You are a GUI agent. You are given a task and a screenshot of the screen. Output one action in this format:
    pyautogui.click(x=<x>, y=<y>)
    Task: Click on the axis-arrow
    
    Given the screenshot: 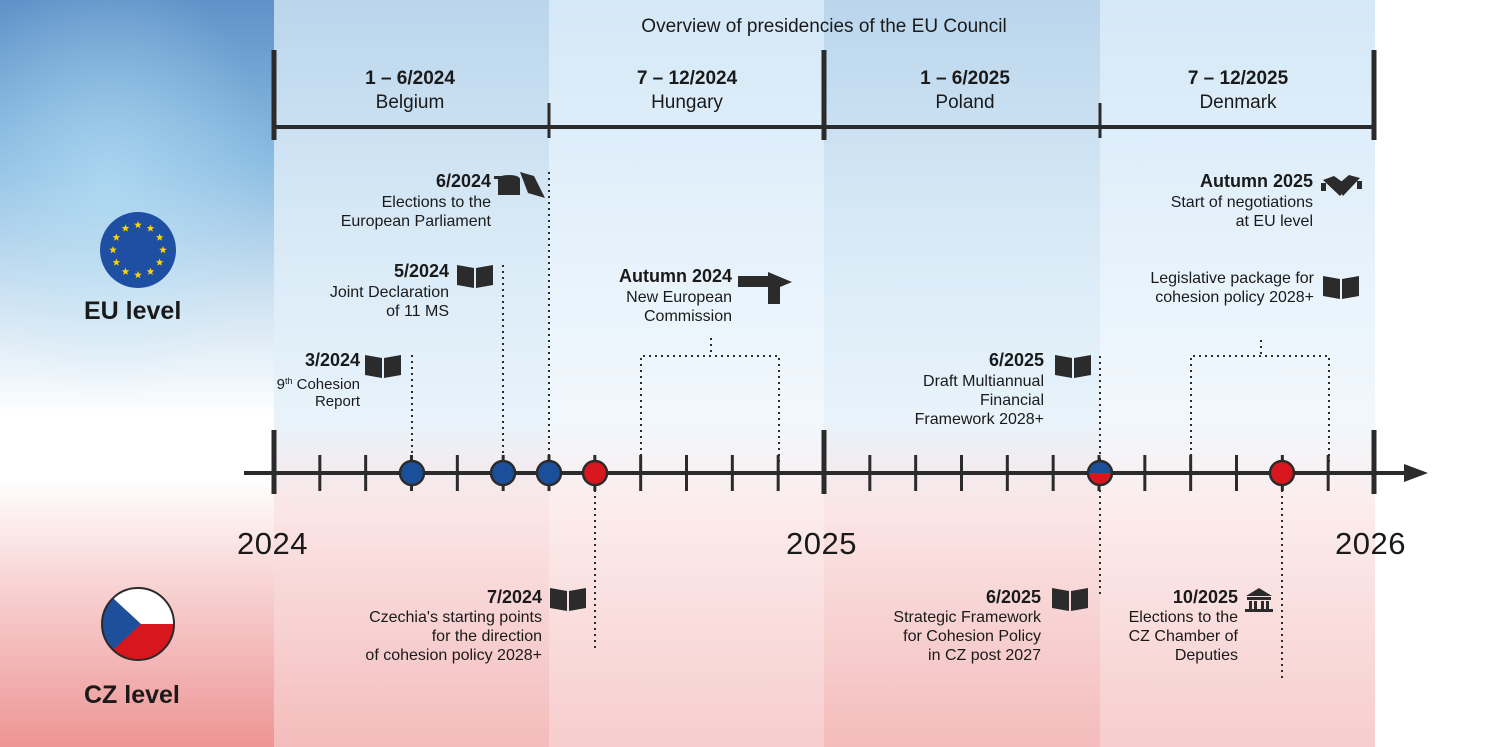 What is the action you would take?
    pyautogui.click(x=1416, y=473)
    